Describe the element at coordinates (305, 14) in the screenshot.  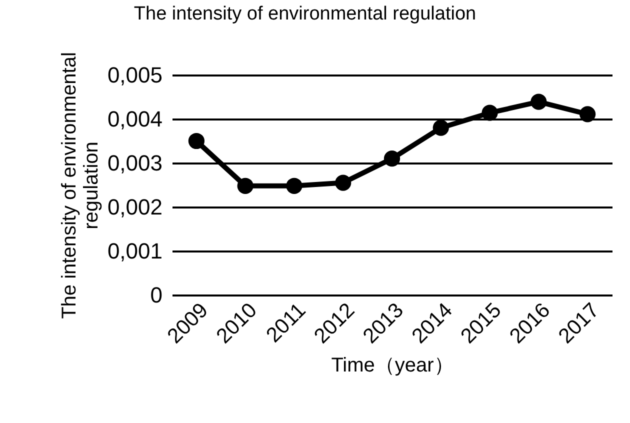
I see `chart-title: The intensity of environmental regulation` at that location.